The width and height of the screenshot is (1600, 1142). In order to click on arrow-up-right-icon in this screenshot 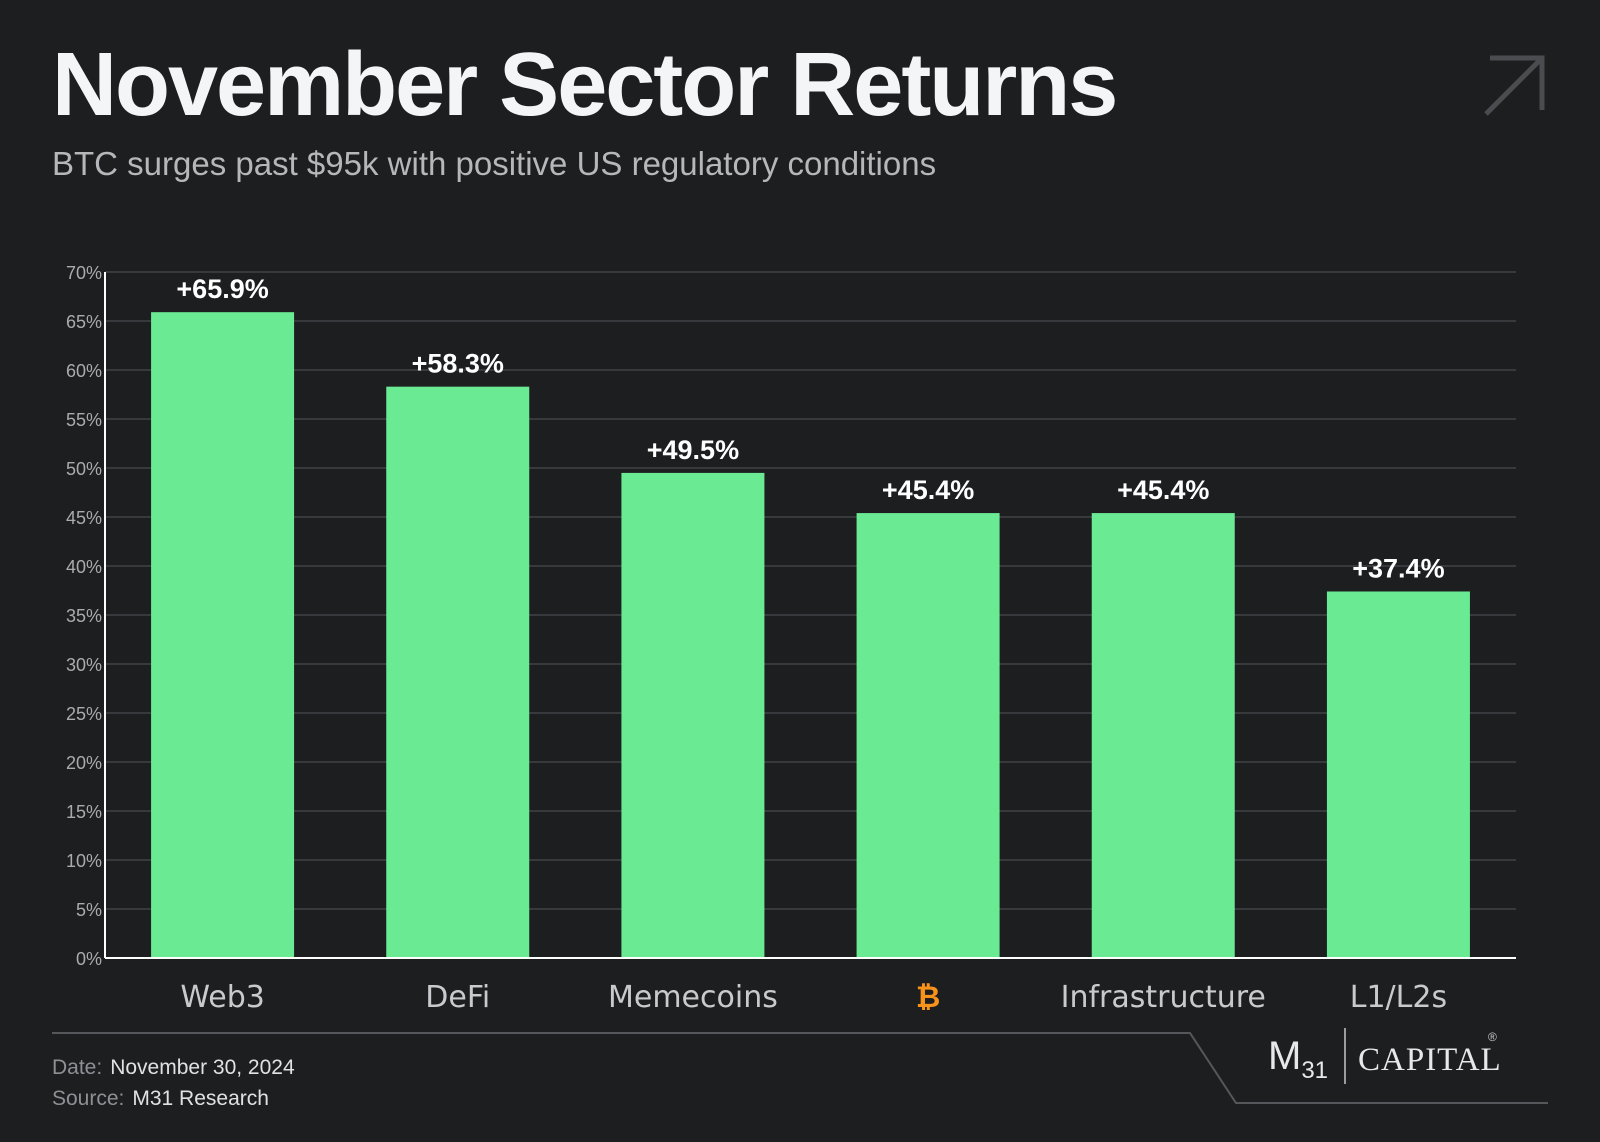, I will do `click(1514, 85)`.